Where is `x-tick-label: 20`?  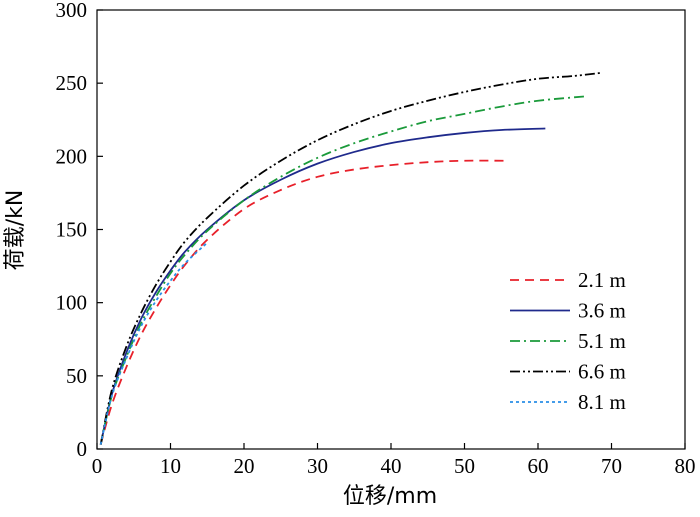
x-tick-label: 20 is located at coordinates (244, 466).